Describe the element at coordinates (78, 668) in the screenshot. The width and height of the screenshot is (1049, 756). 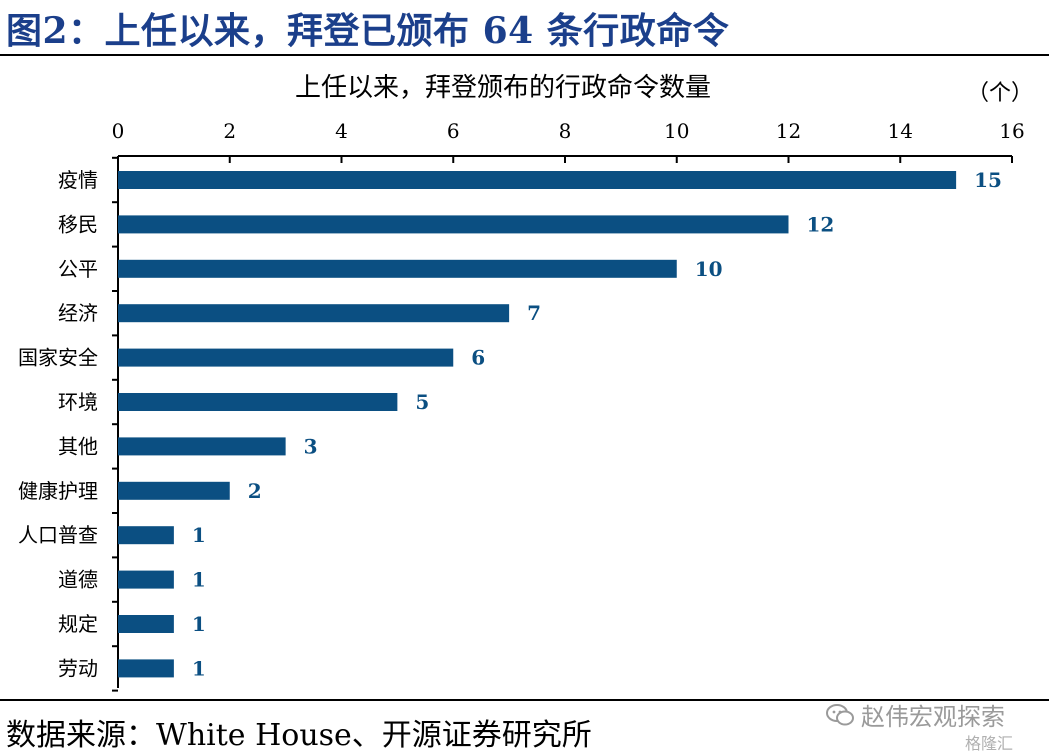
I see `category-label: 劳动` at that location.